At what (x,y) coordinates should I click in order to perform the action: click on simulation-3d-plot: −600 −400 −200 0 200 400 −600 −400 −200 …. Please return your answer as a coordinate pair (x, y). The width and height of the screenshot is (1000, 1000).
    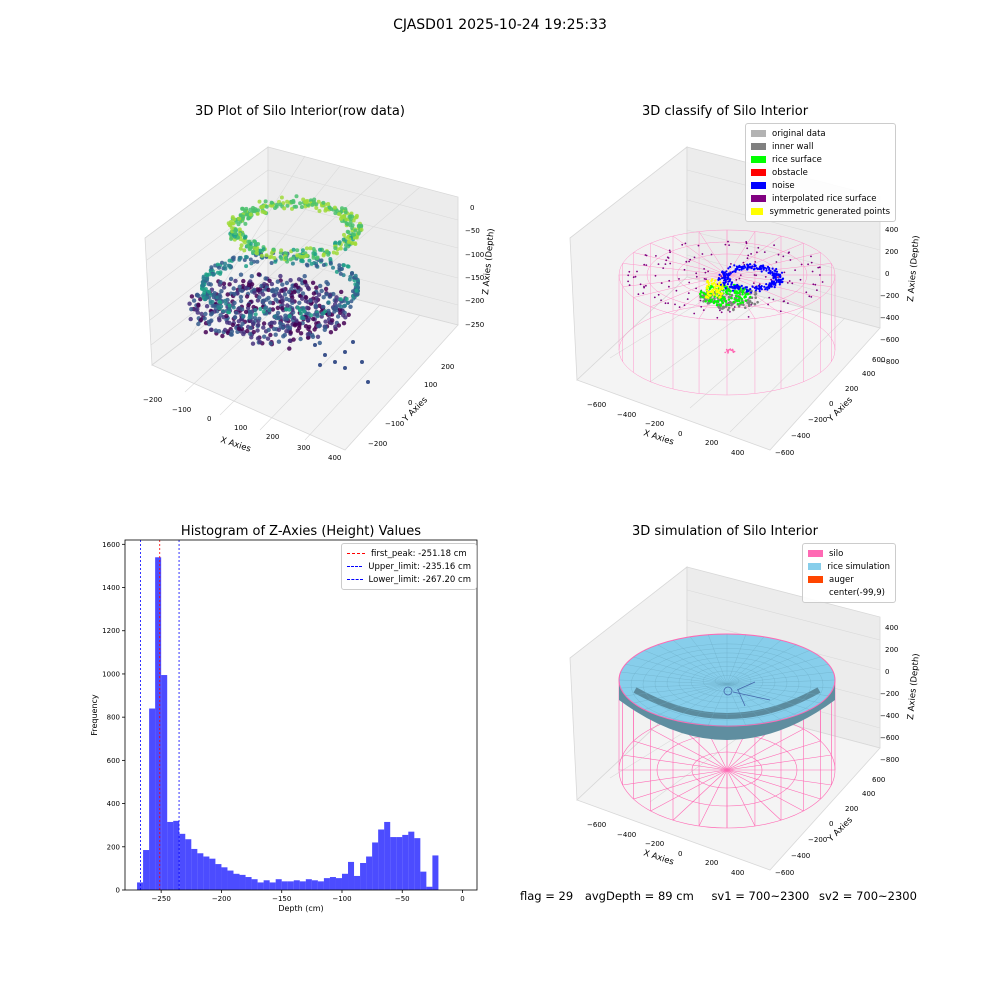
    Looking at the image, I should click on (745, 721).